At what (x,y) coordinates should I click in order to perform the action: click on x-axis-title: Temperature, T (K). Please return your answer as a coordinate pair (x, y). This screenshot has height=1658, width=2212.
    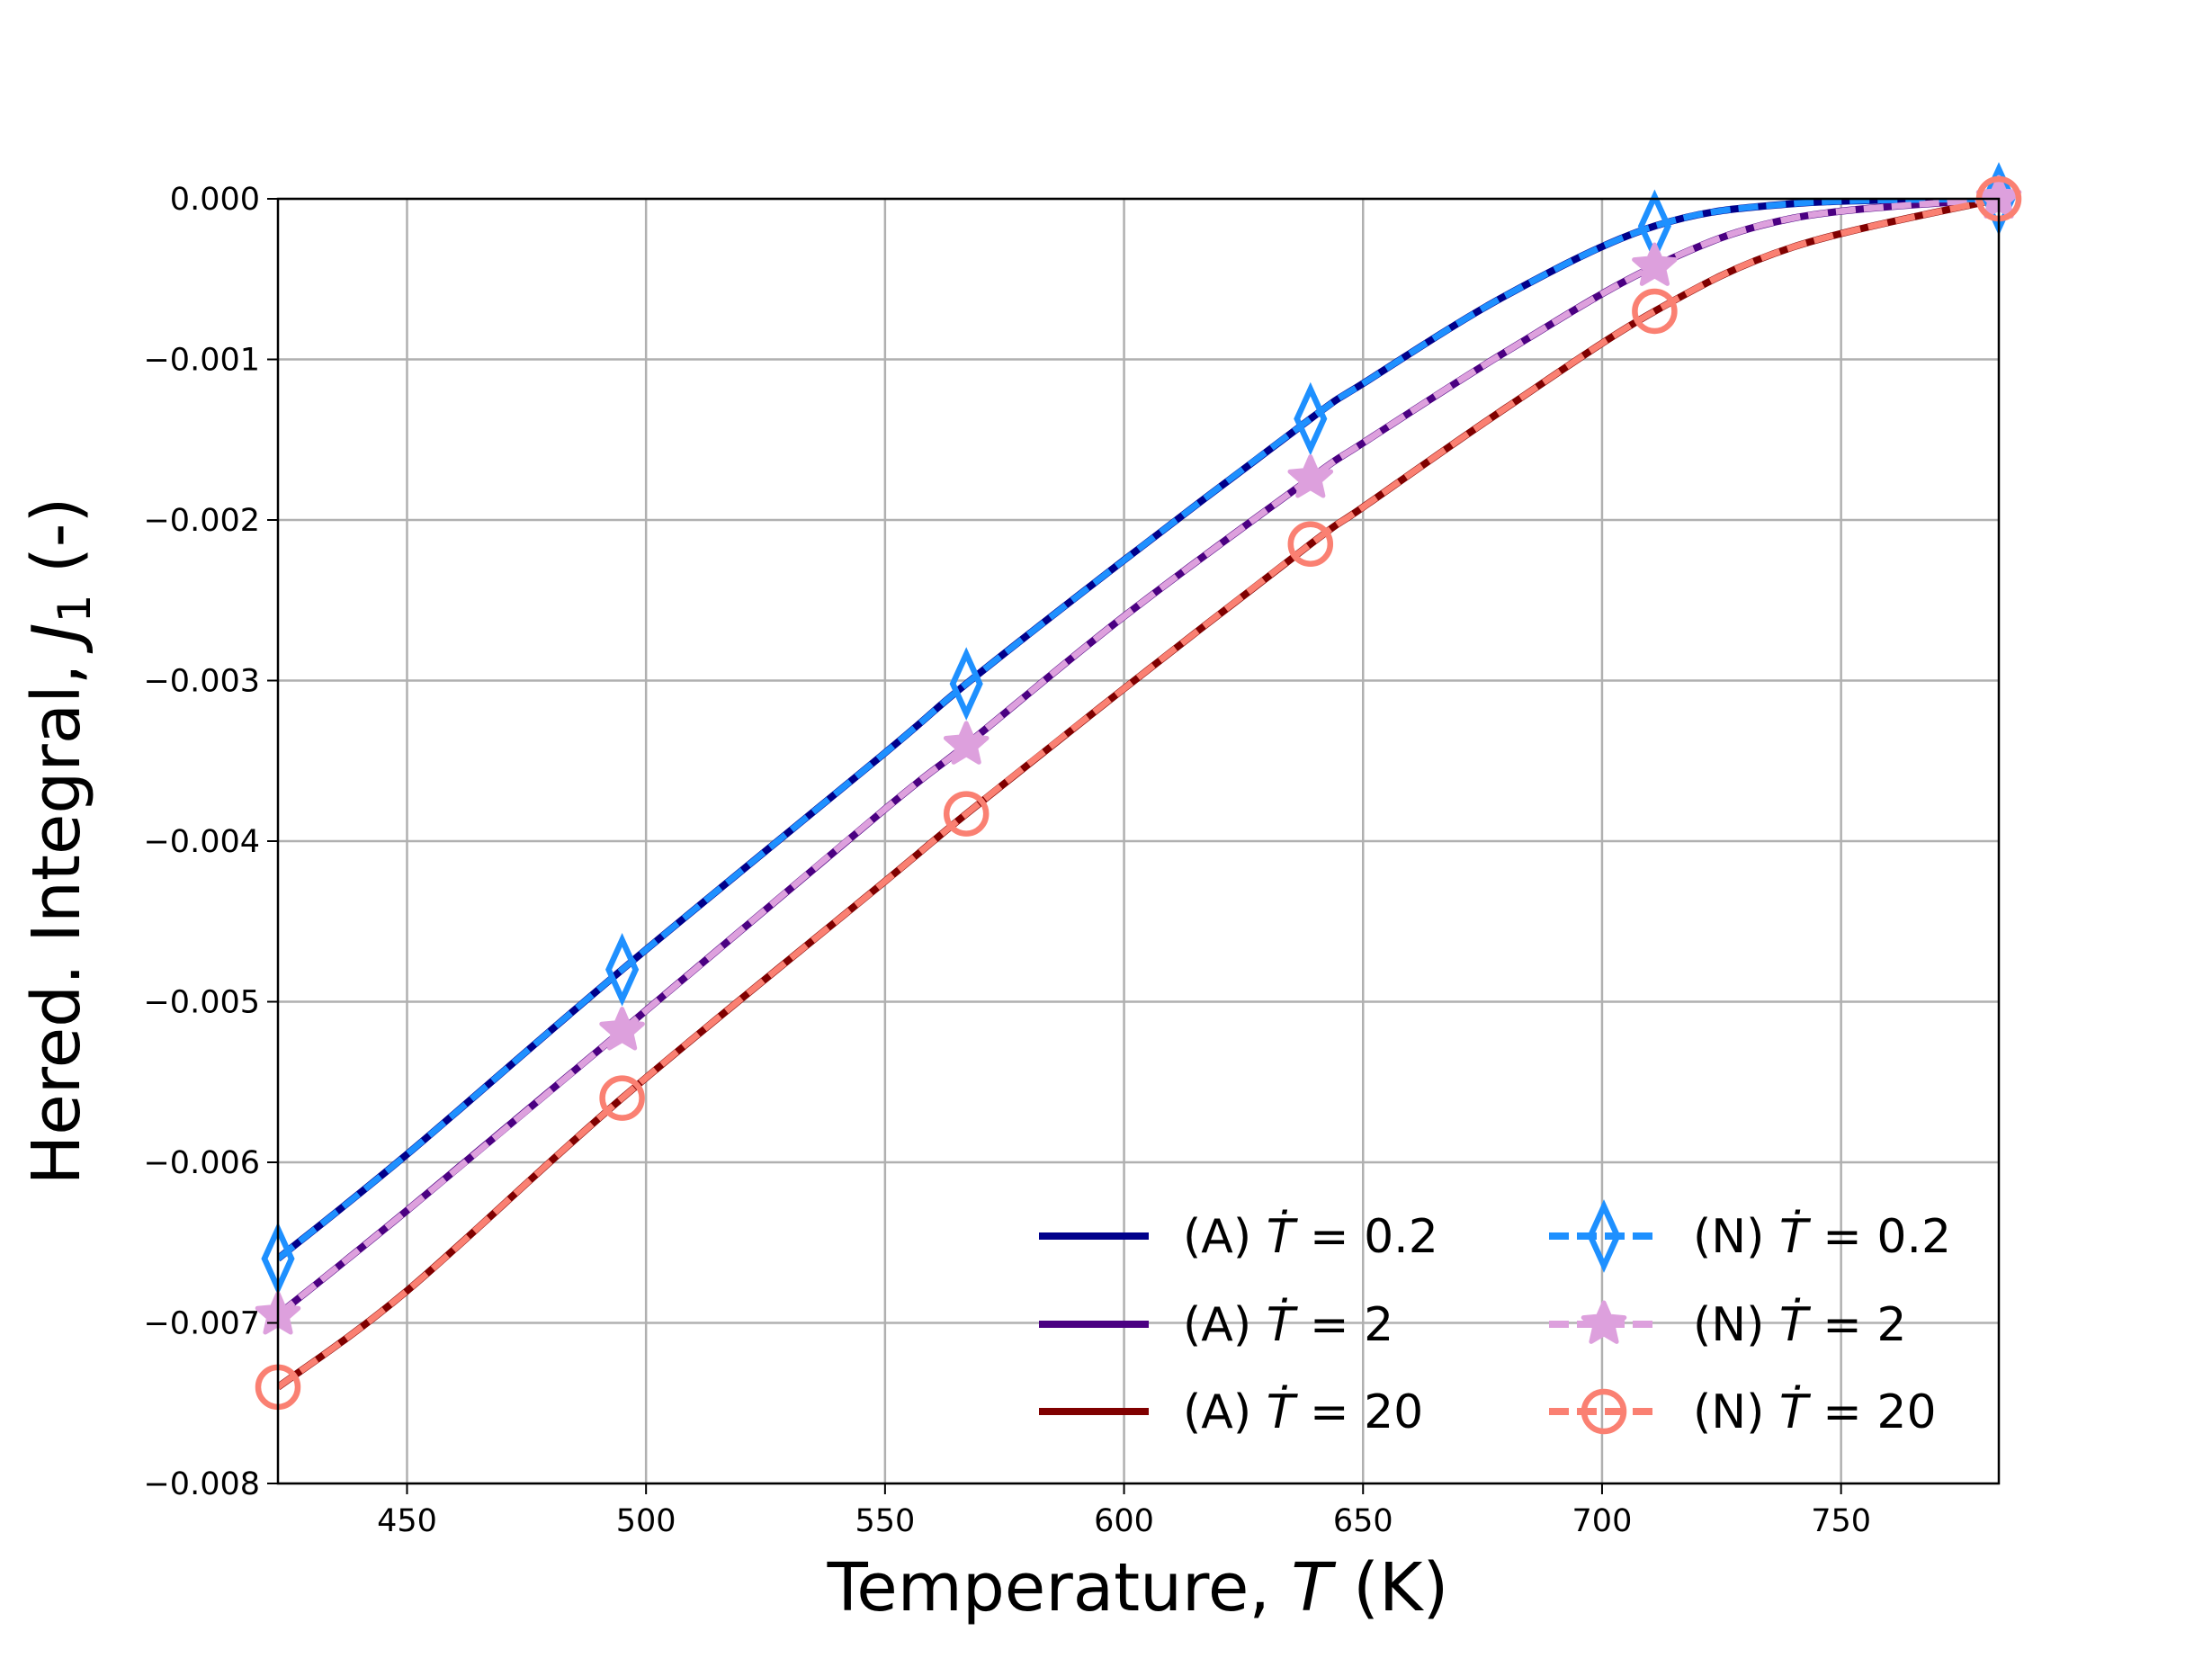
    Looking at the image, I should click on (1138, 1588).